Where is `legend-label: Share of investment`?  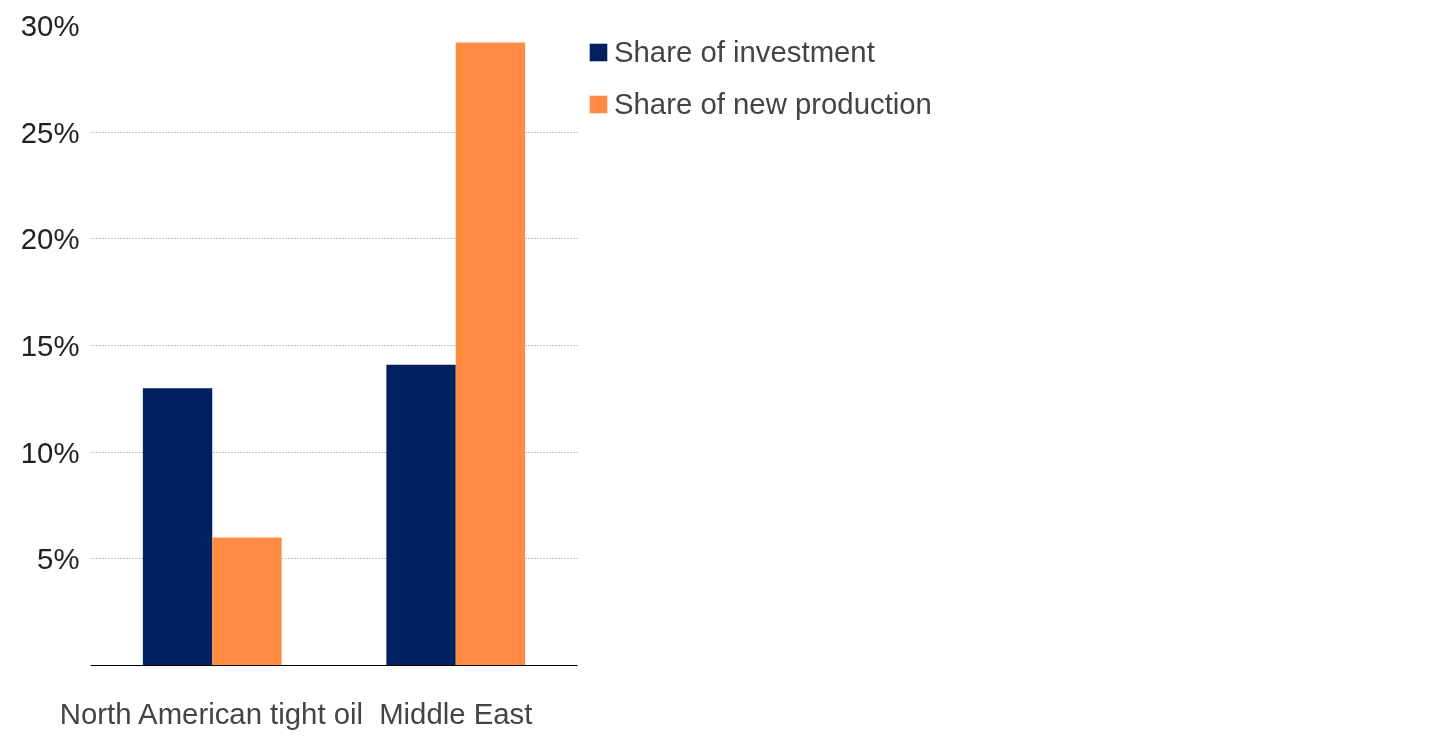
legend-label: Share of investment is located at coordinates (744, 52).